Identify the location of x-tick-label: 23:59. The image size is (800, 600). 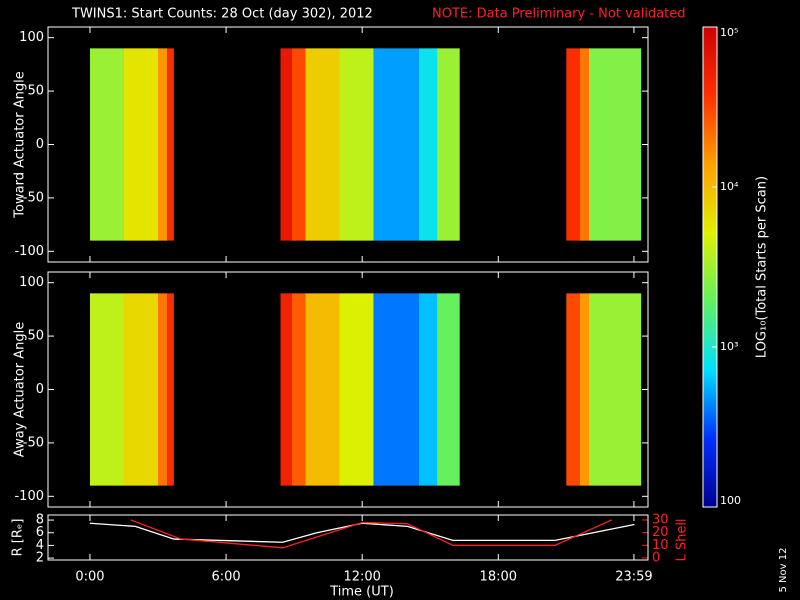
(633, 577).